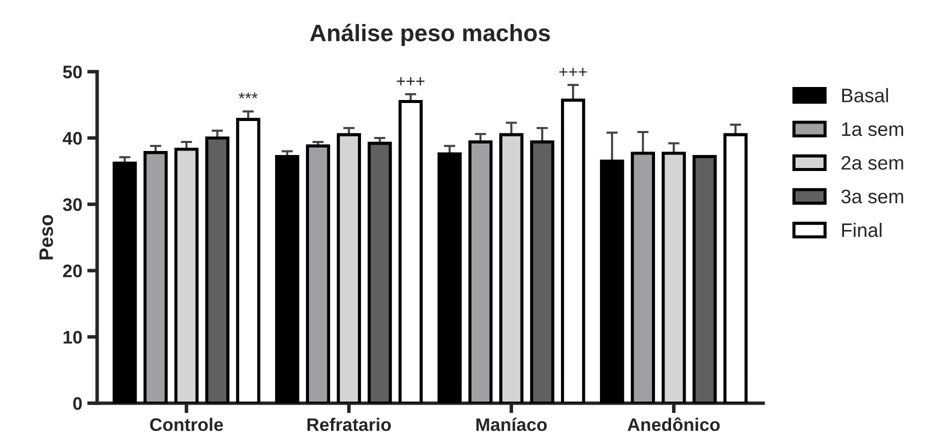  What do you see at coordinates (186, 425) in the screenshot?
I see `x-tick-label: Controle` at bounding box center [186, 425].